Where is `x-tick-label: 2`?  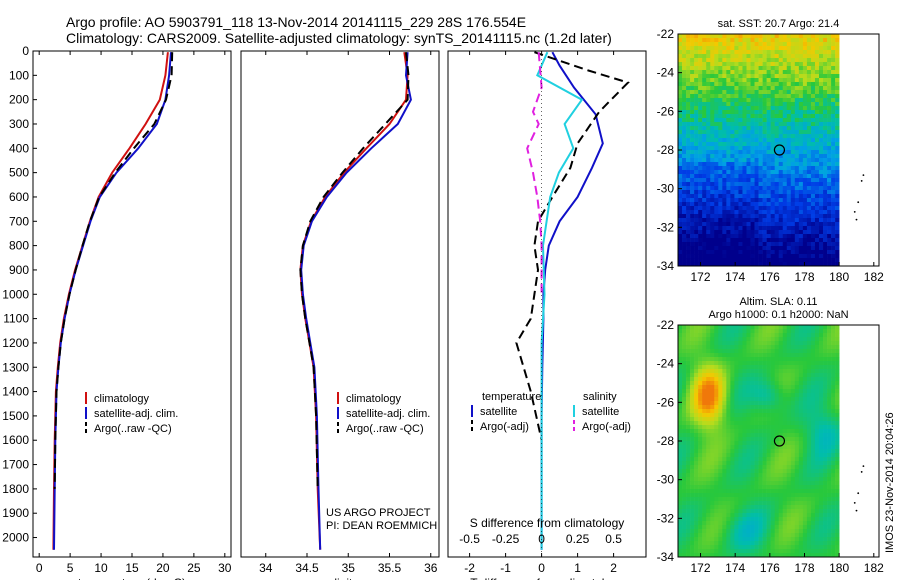
x-tick-label: 2 is located at coordinates (613, 568).